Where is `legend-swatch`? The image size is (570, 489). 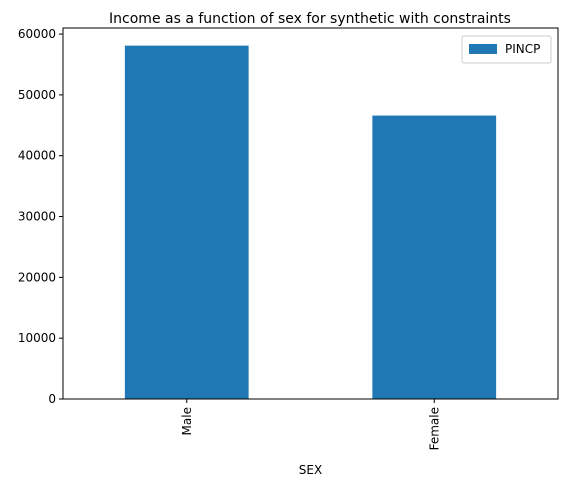 legend-swatch is located at coordinates (483, 49).